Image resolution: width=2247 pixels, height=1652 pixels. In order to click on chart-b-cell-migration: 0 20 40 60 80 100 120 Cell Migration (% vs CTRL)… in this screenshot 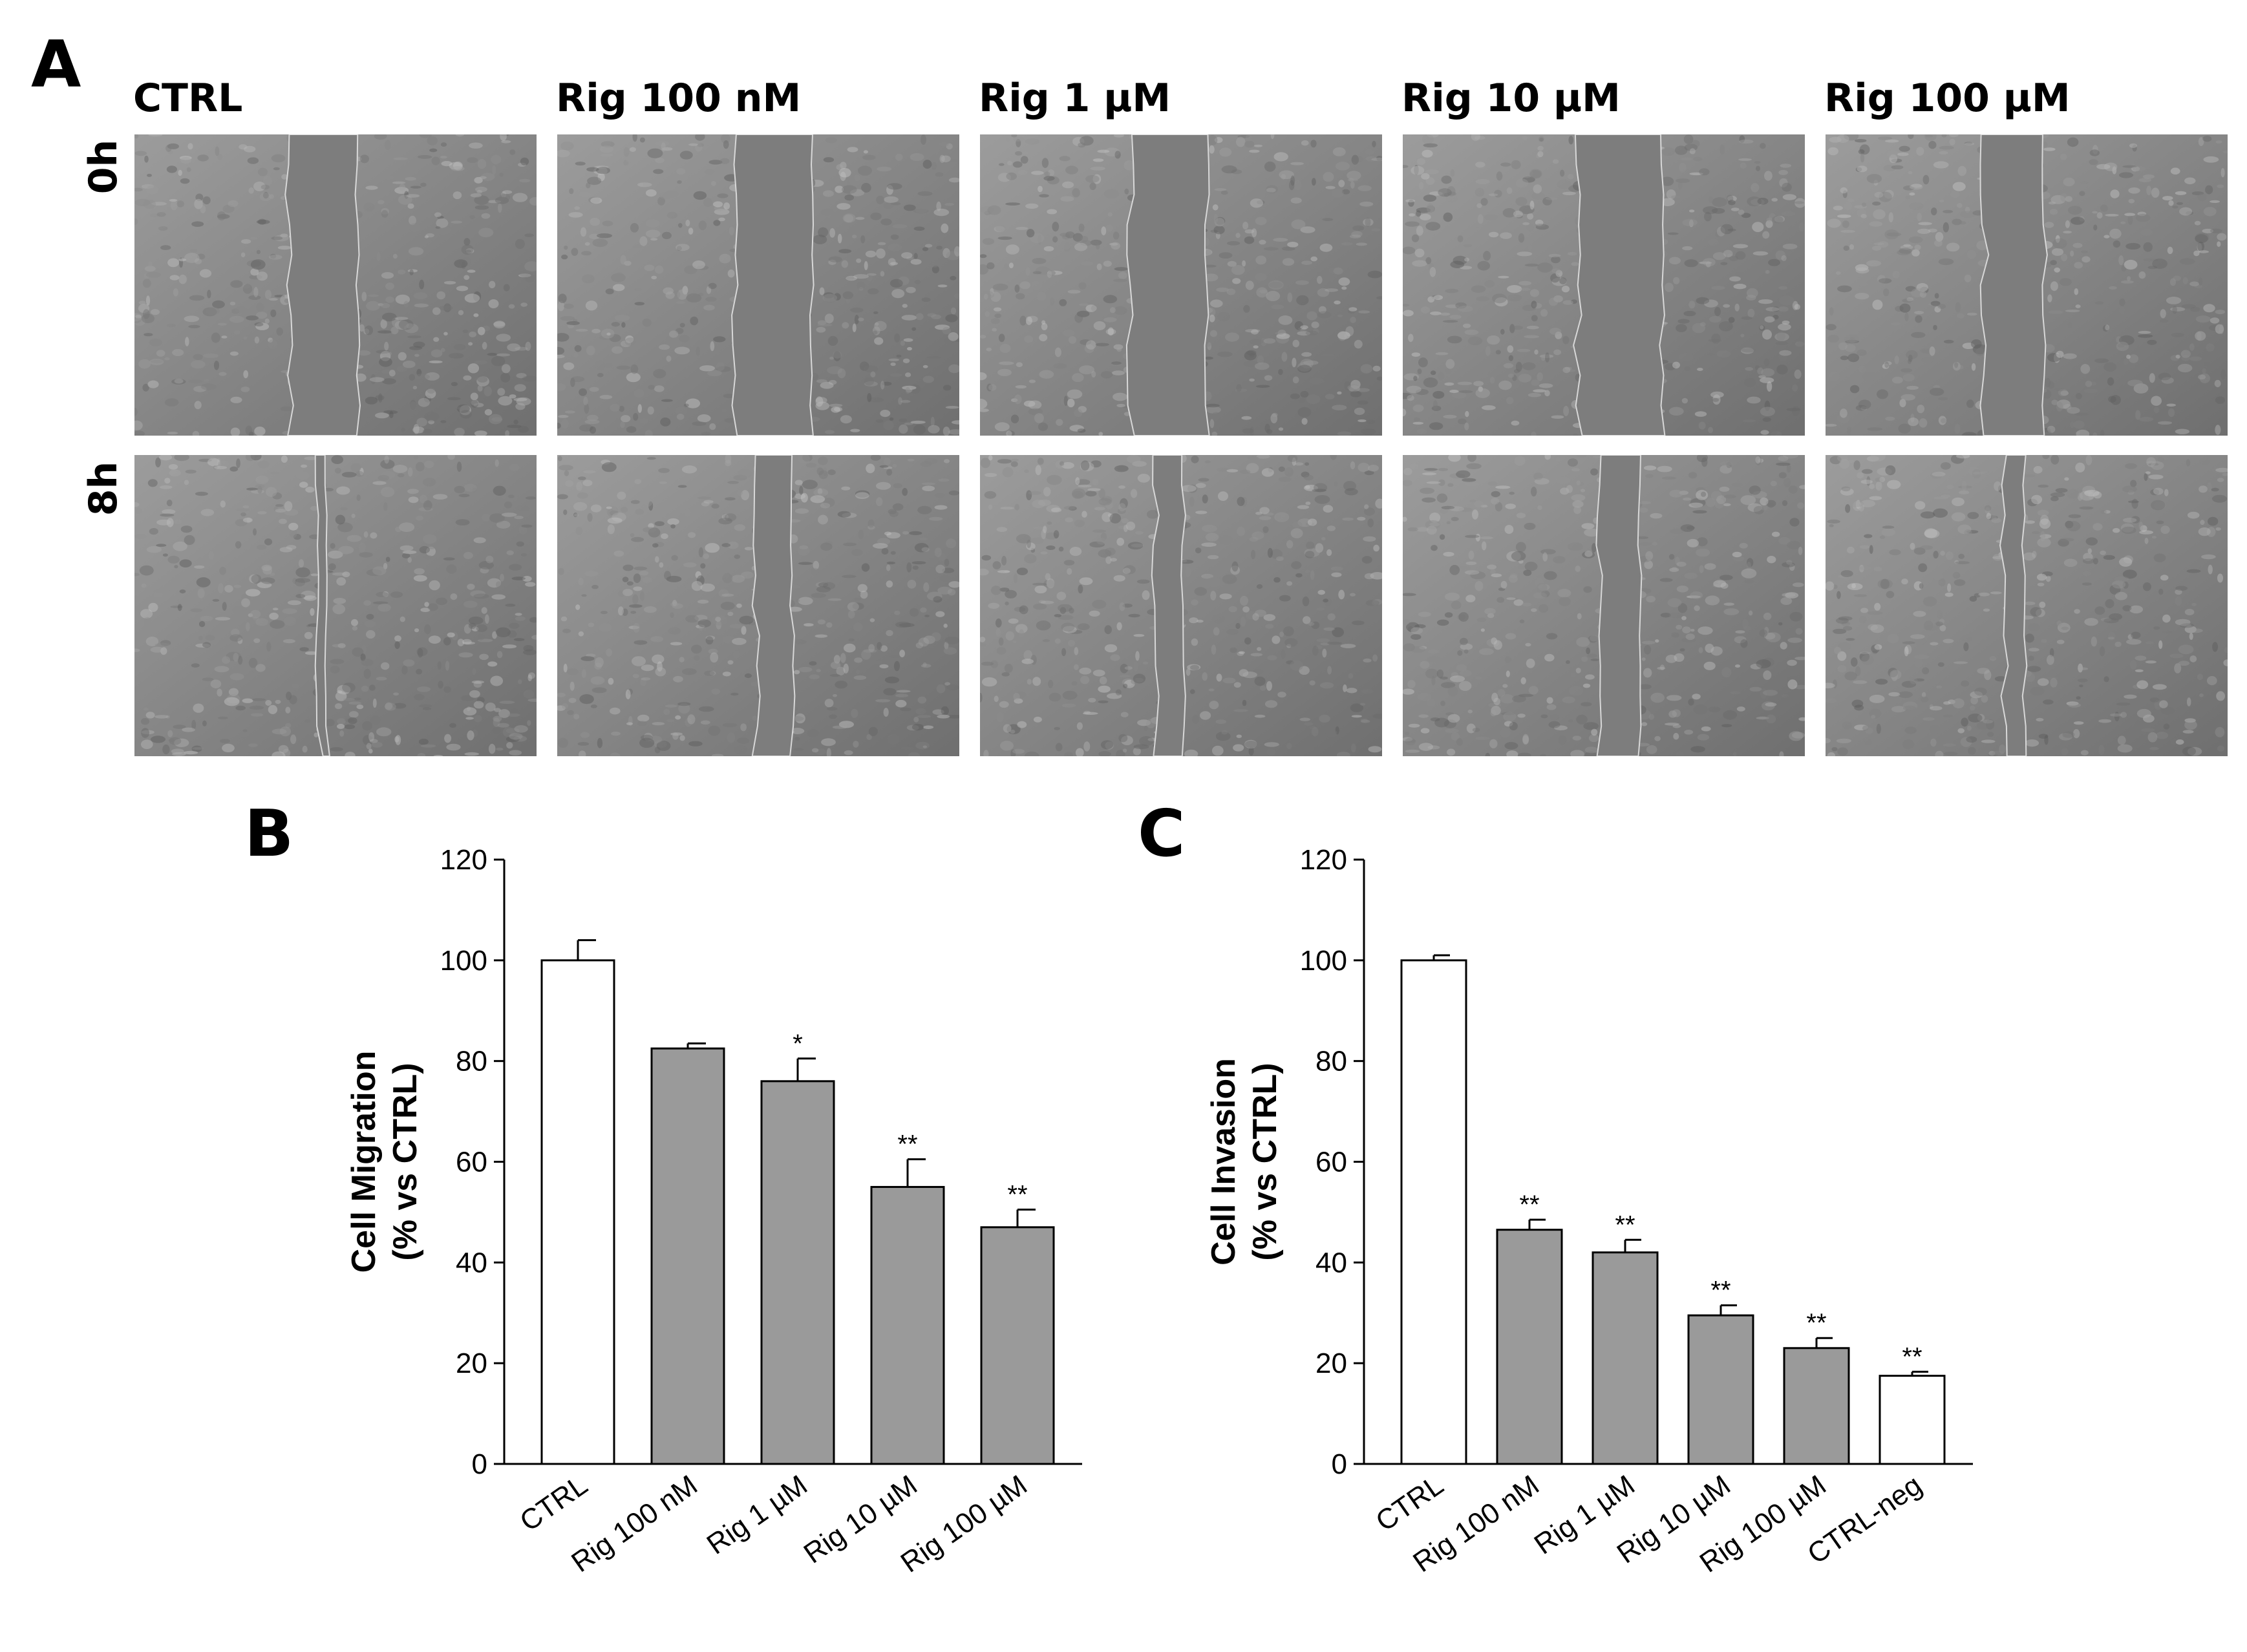, I will do `click(713, 1211)`.